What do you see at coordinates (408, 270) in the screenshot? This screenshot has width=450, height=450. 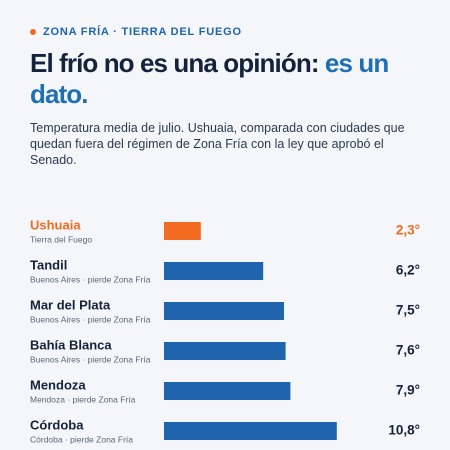 I see `value-label: 6,2°` at bounding box center [408, 270].